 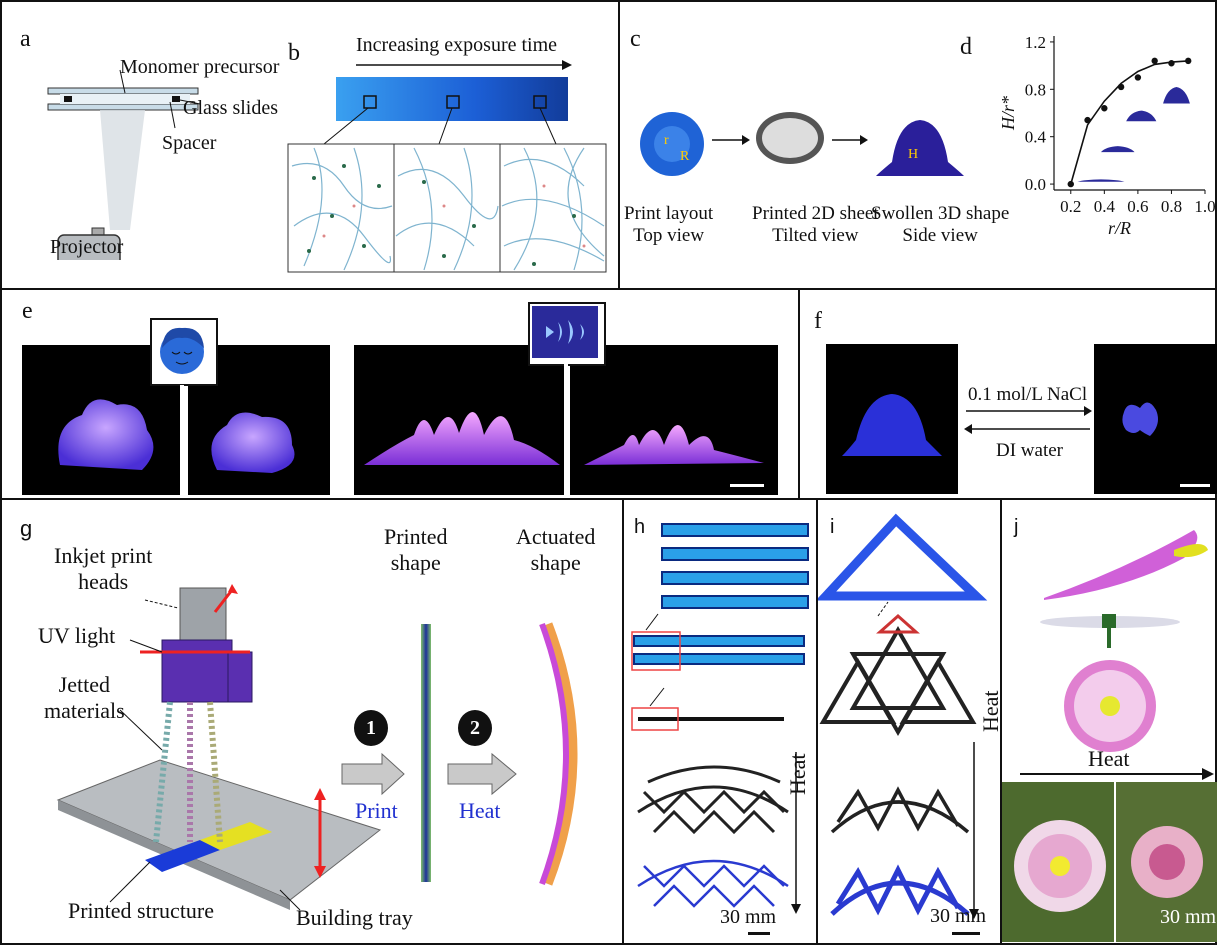 I want to click on petal-flower-sequence, so click(x=1117, y=655).